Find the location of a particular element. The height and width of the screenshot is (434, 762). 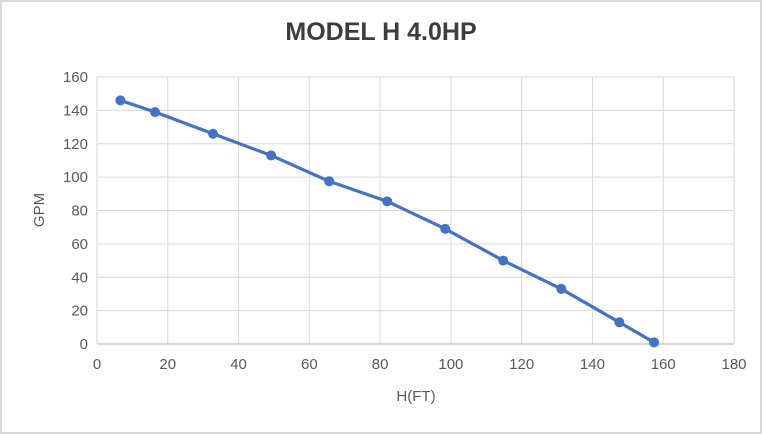

y-tick-label: 140 is located at coordinates (75, 110).